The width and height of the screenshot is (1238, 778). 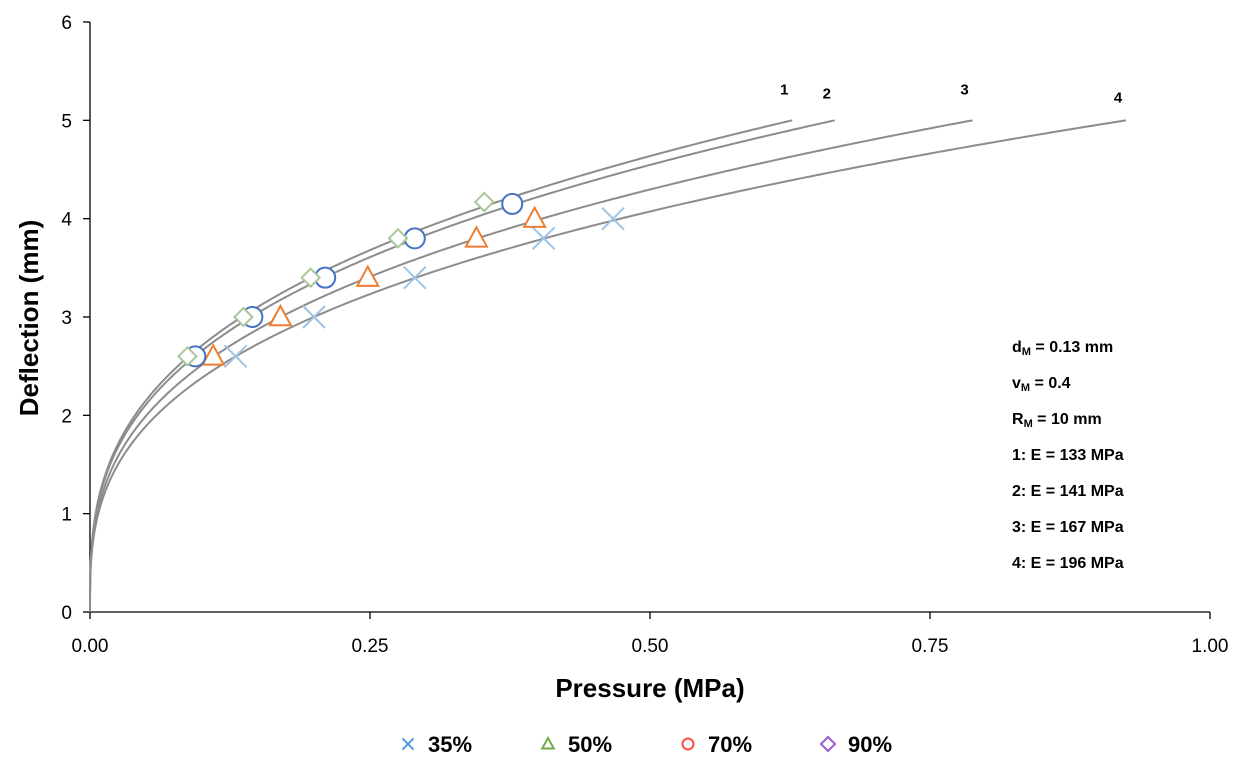 I want to click on annotation-ann7: 4: E = 196 MPa, so click(x=1068, y=563).